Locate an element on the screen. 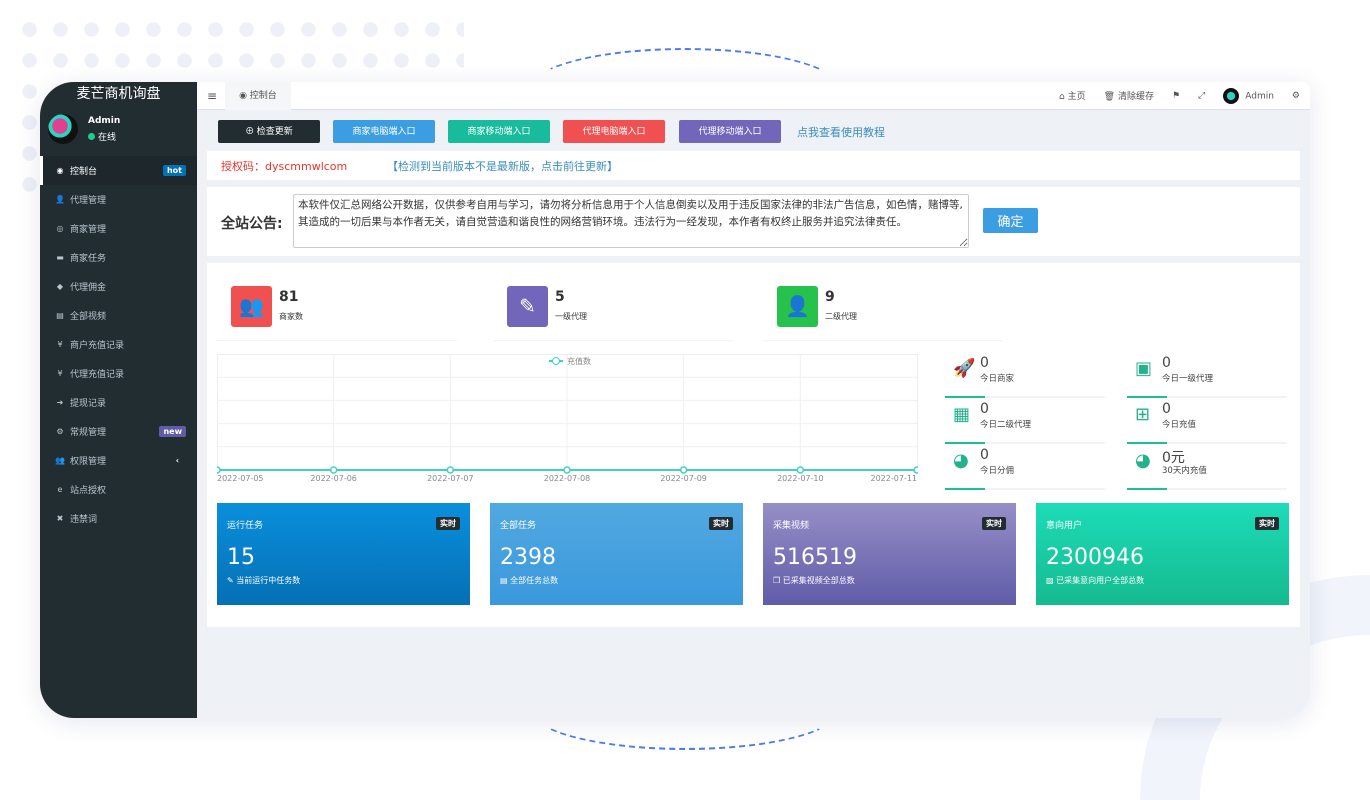  sidebar-item: ¥ 商户充值记录 is located at coordinates (118, 344).